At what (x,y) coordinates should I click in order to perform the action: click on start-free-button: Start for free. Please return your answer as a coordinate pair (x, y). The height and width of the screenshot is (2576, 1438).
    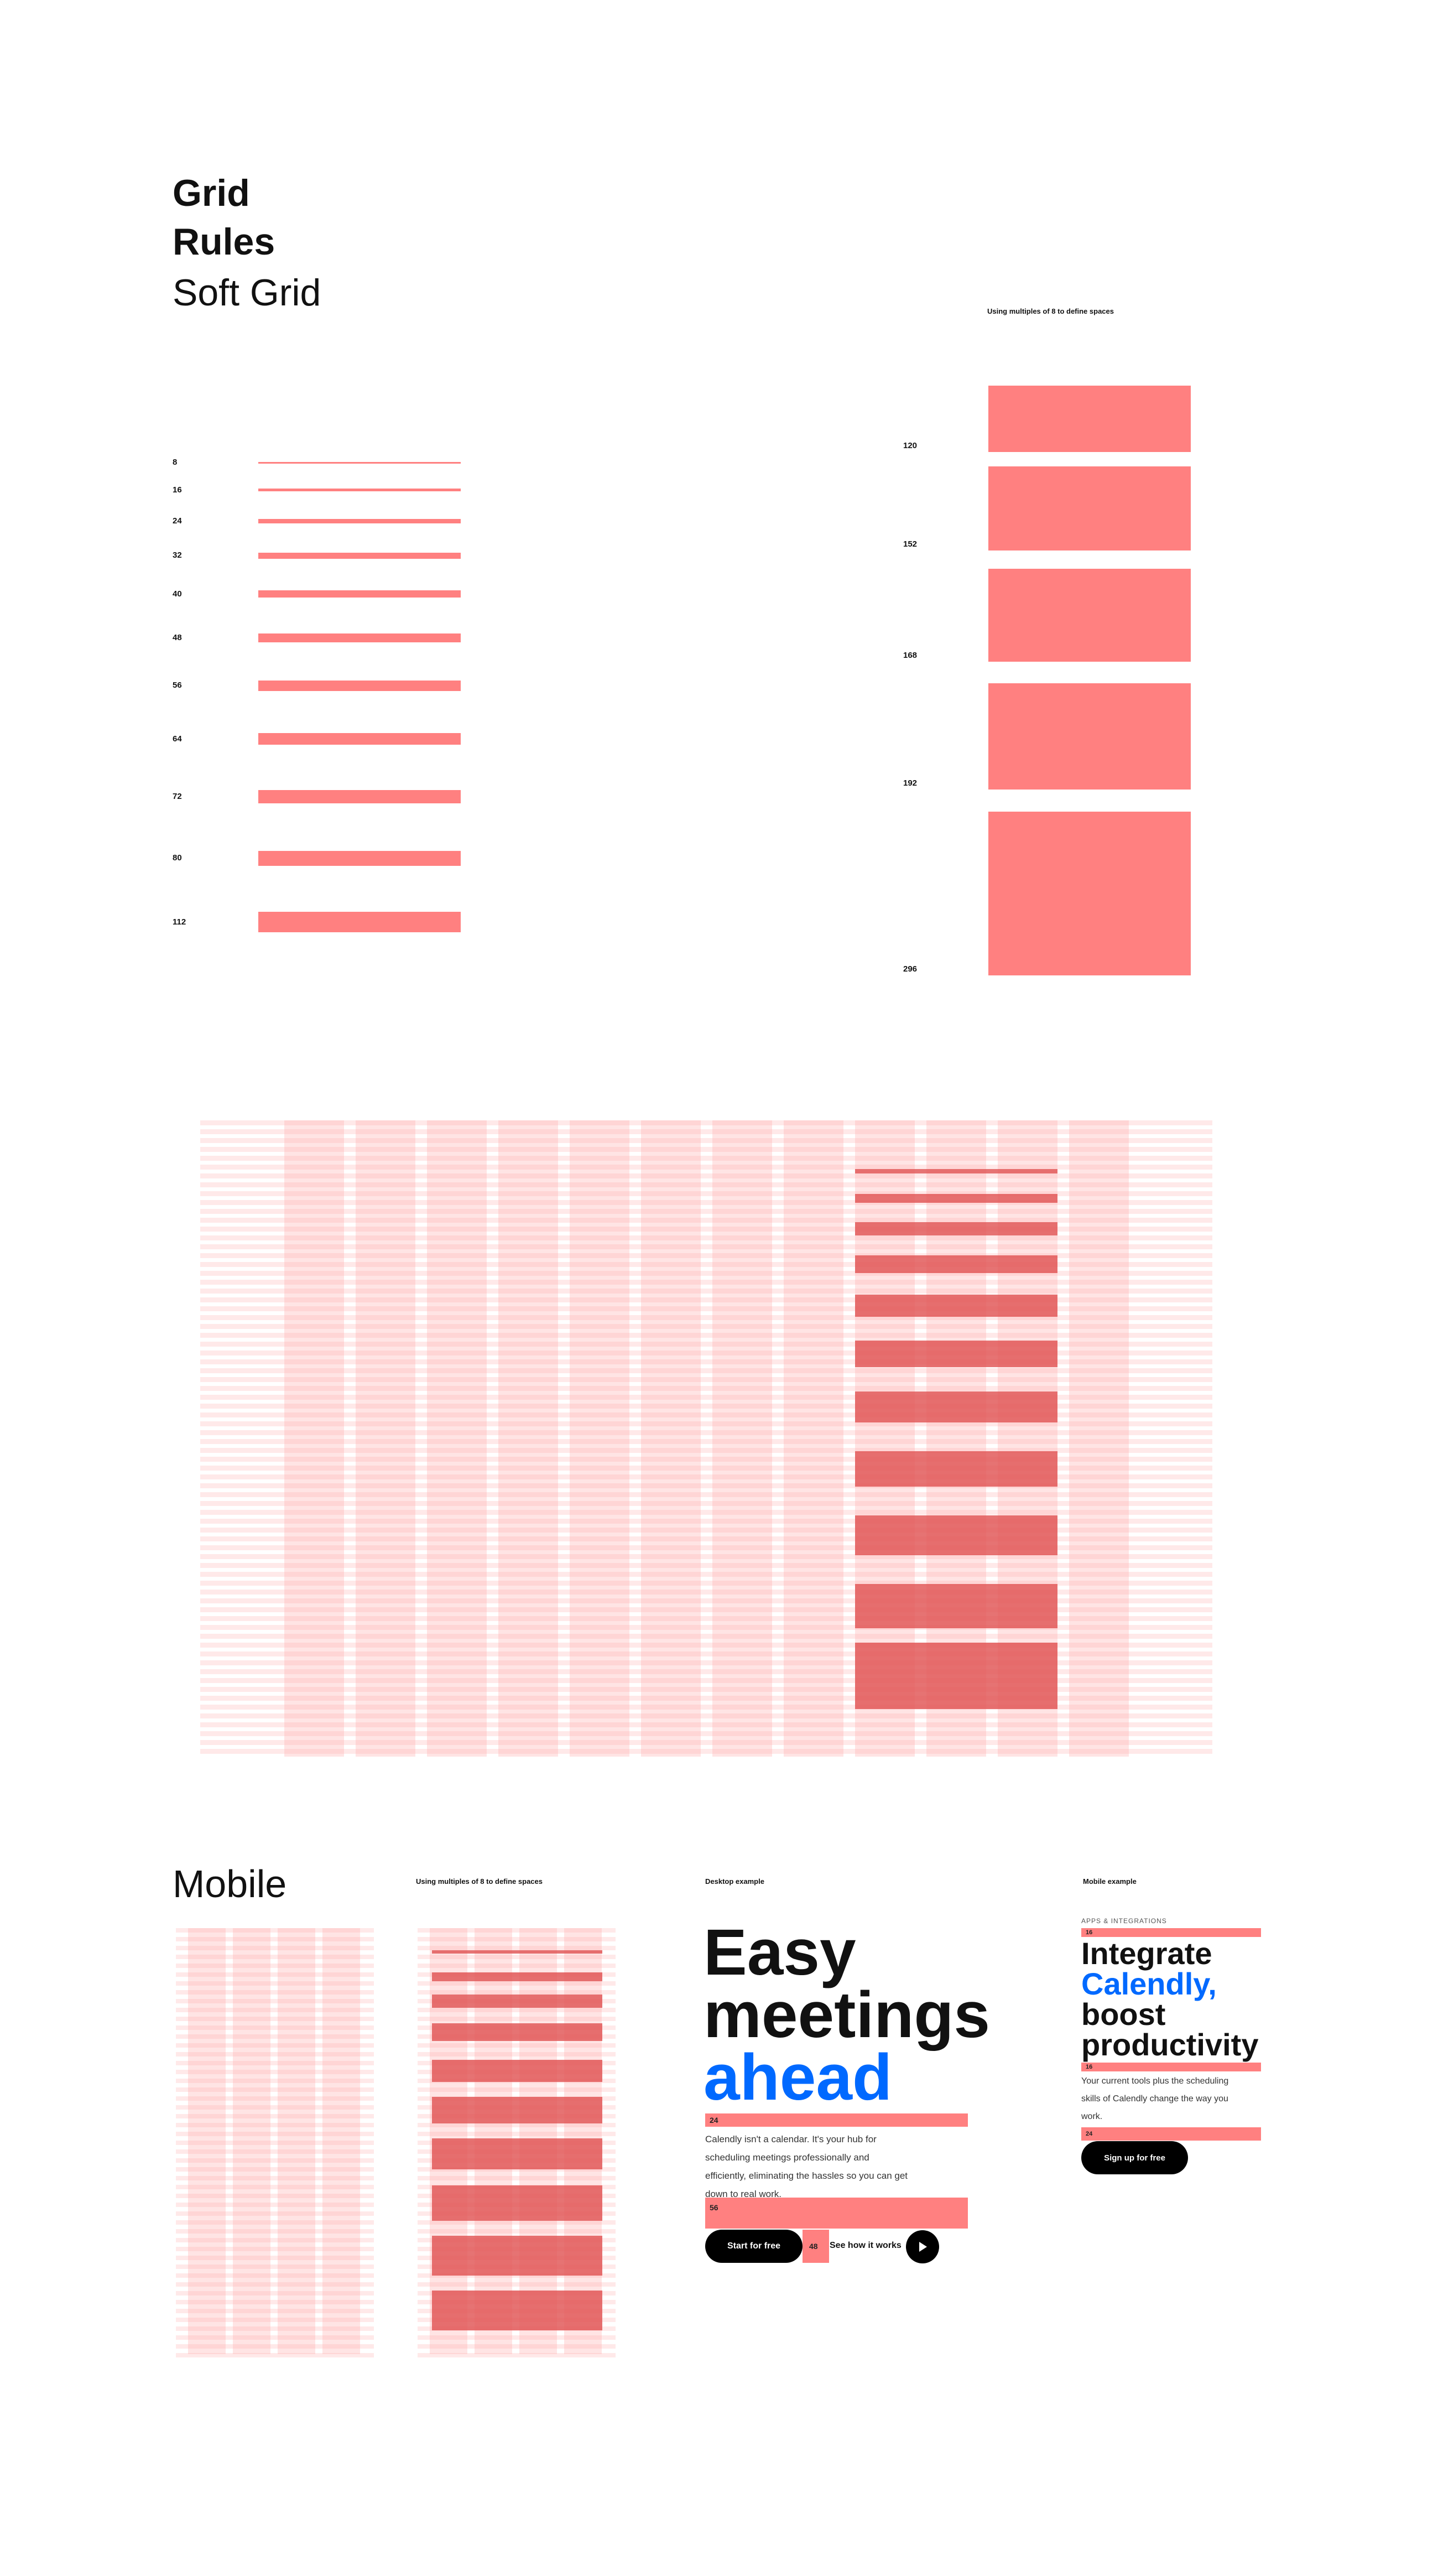
    Looking at the image, I should click on (754, 2246).